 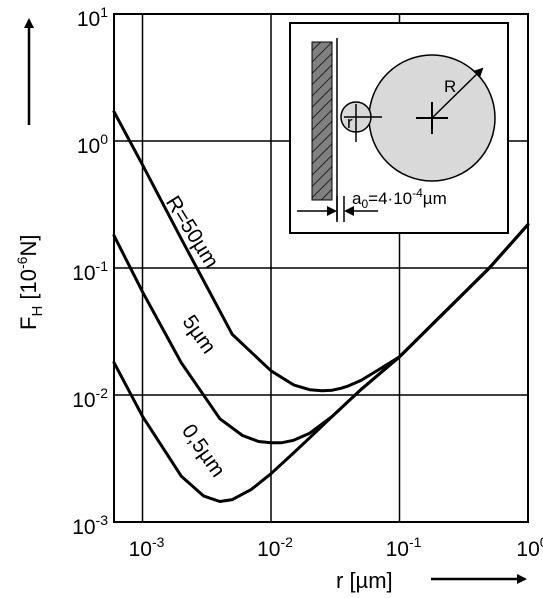 What do you see at coordinates (399, 128) in the screenshot?
I see `inset-diagram: R r a0=4·10-4µm` at bounding box center [399, 128].